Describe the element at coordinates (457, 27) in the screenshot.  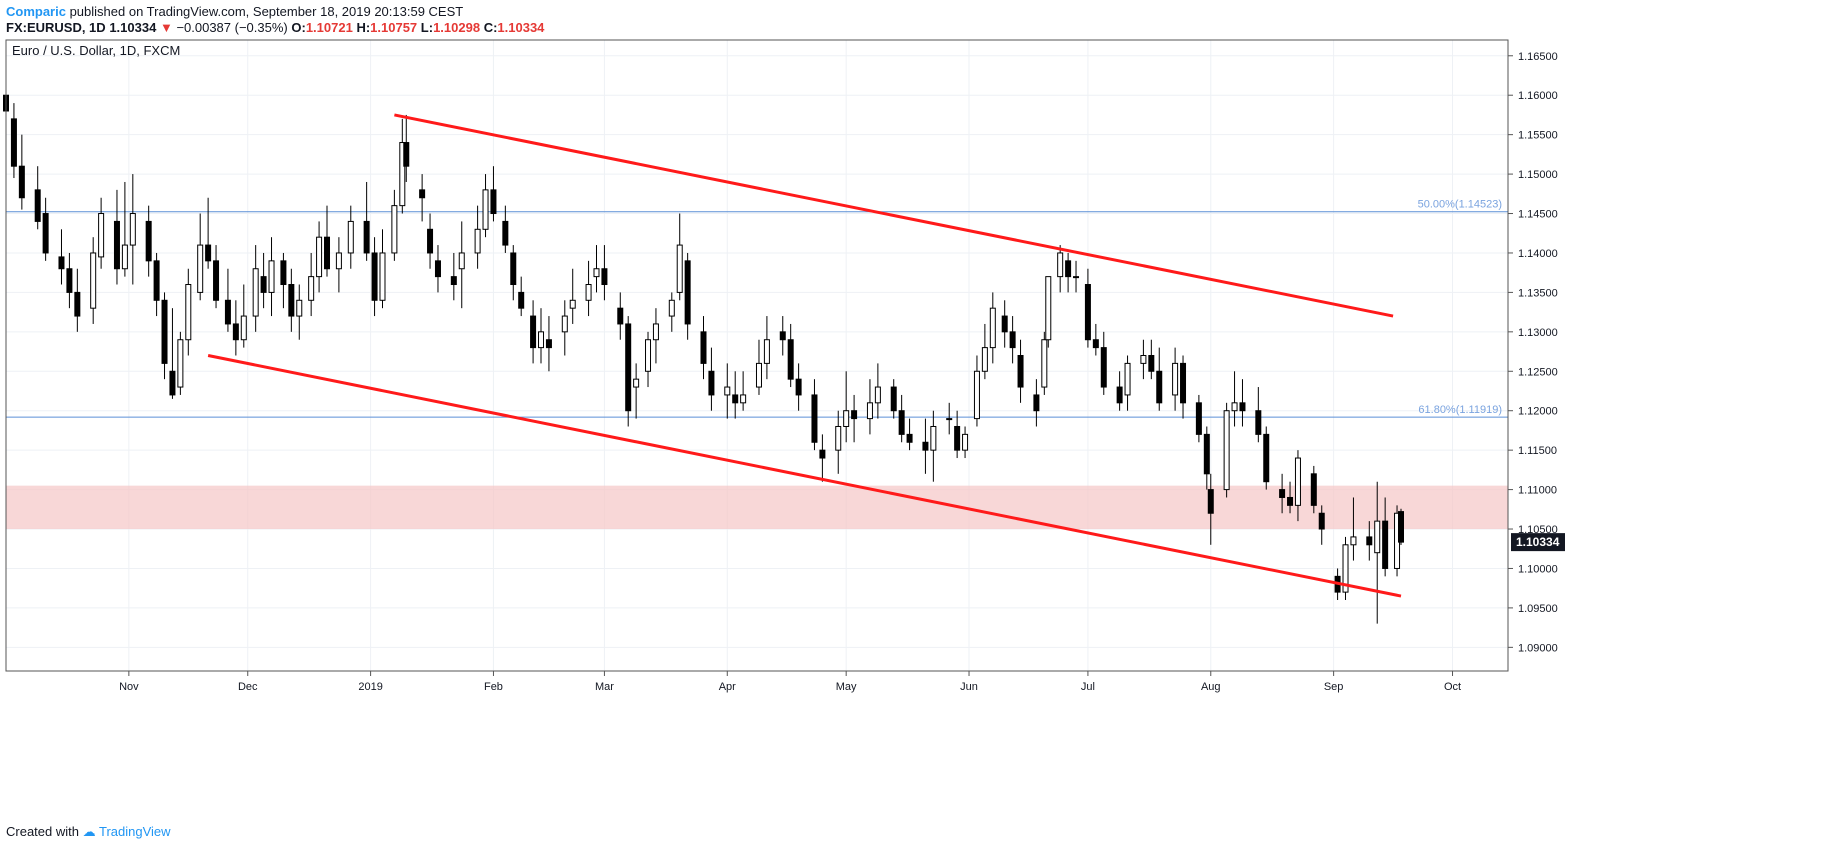
I see `low-value: 1.10298` at that location.